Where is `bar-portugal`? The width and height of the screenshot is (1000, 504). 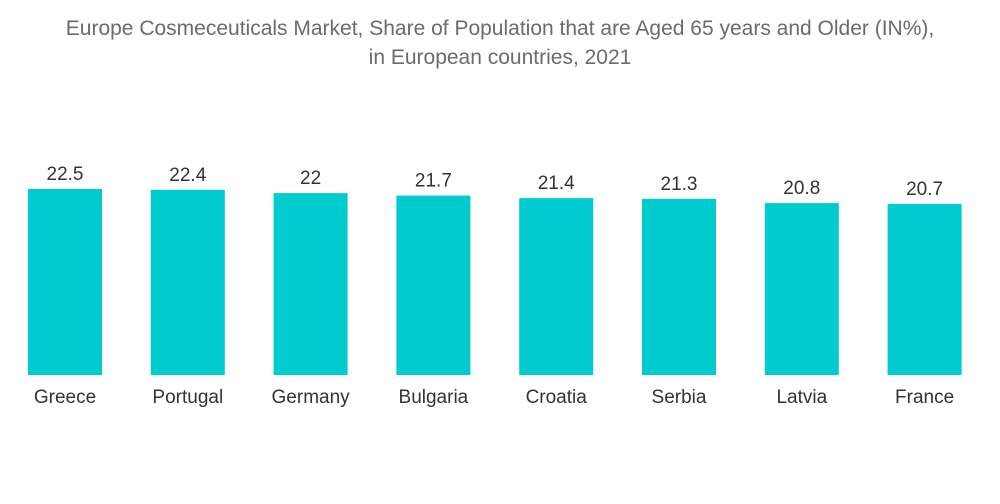 bar-portugal is located at coordinates (187, 282).